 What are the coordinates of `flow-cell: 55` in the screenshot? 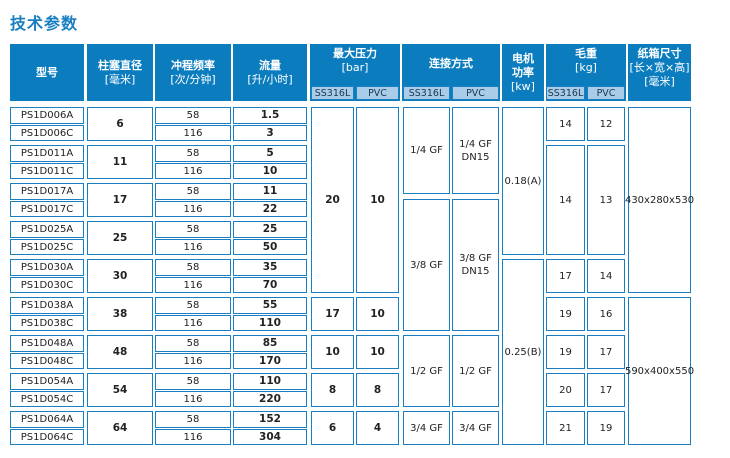 It's located at (270, 305).